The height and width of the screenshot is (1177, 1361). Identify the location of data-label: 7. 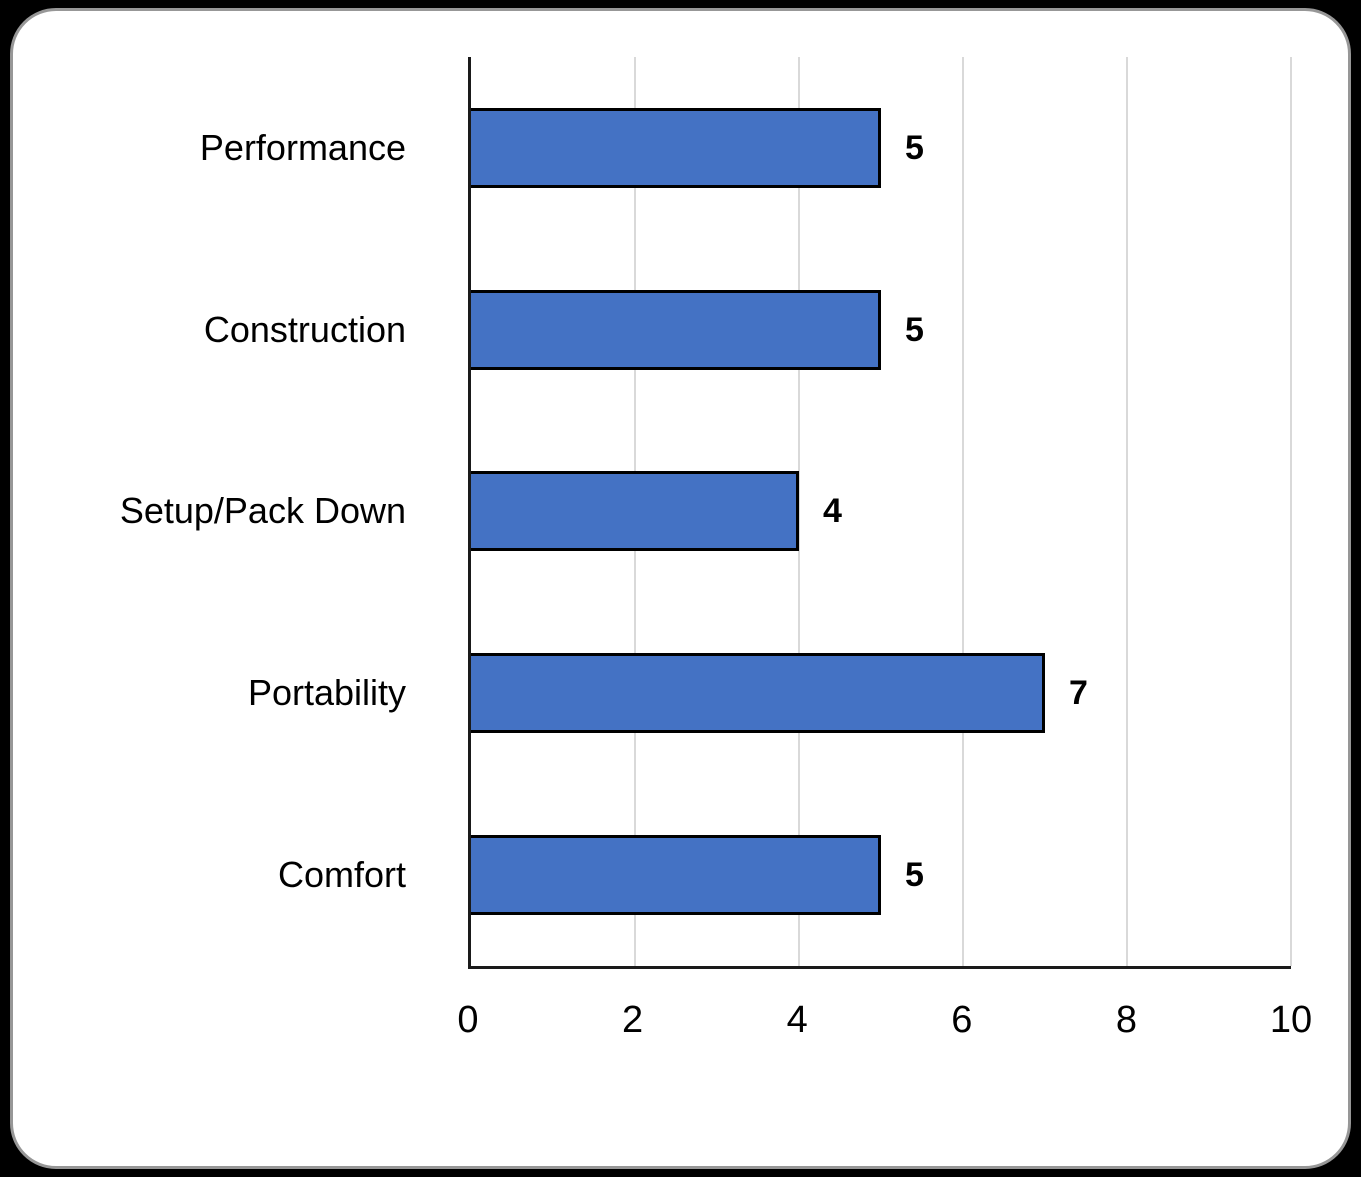
(1078, 693).